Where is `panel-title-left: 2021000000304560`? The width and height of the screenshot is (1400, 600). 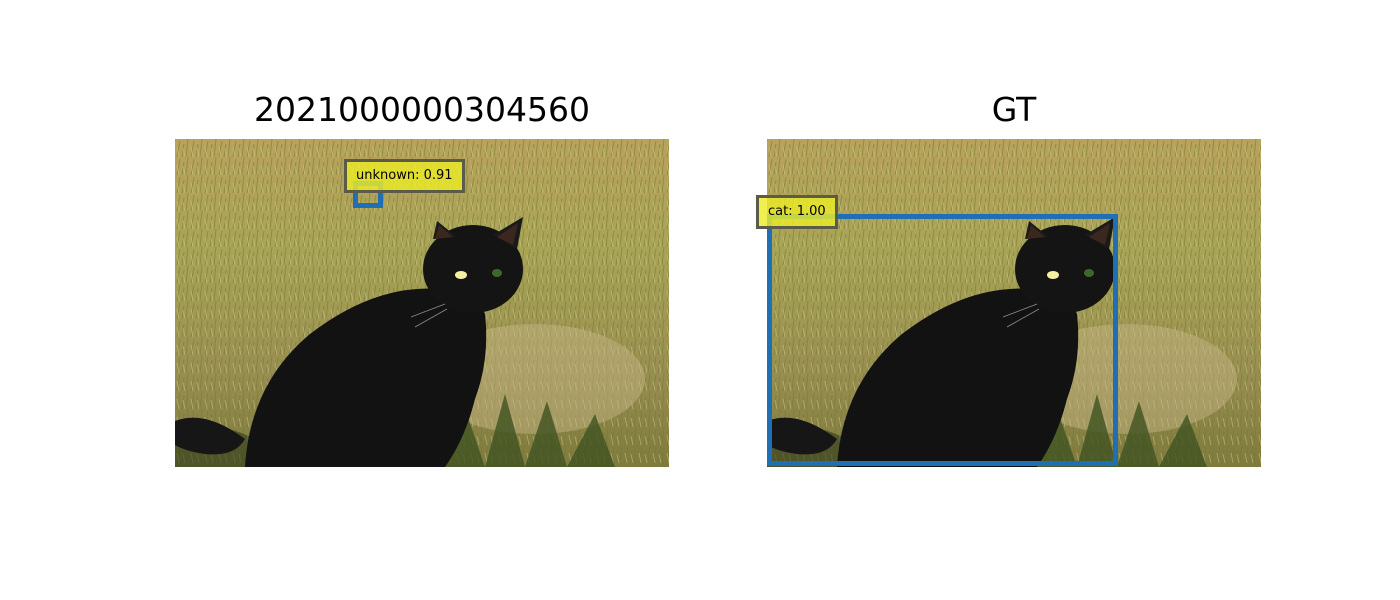 panel-title-left: 2021000000304560 is located at coordinates (422, 109).